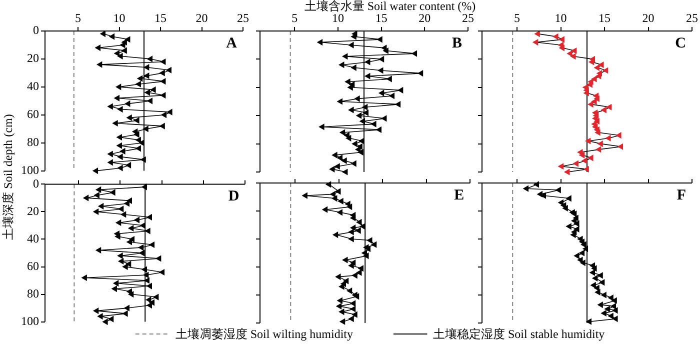 This screenshot has width=700, height=345. What do you see at coordinates (390, 6) in the screenshot?
I see `x-axis-title: 土壤含水量 Soil water content (%)` at bounding box center [390, 6].